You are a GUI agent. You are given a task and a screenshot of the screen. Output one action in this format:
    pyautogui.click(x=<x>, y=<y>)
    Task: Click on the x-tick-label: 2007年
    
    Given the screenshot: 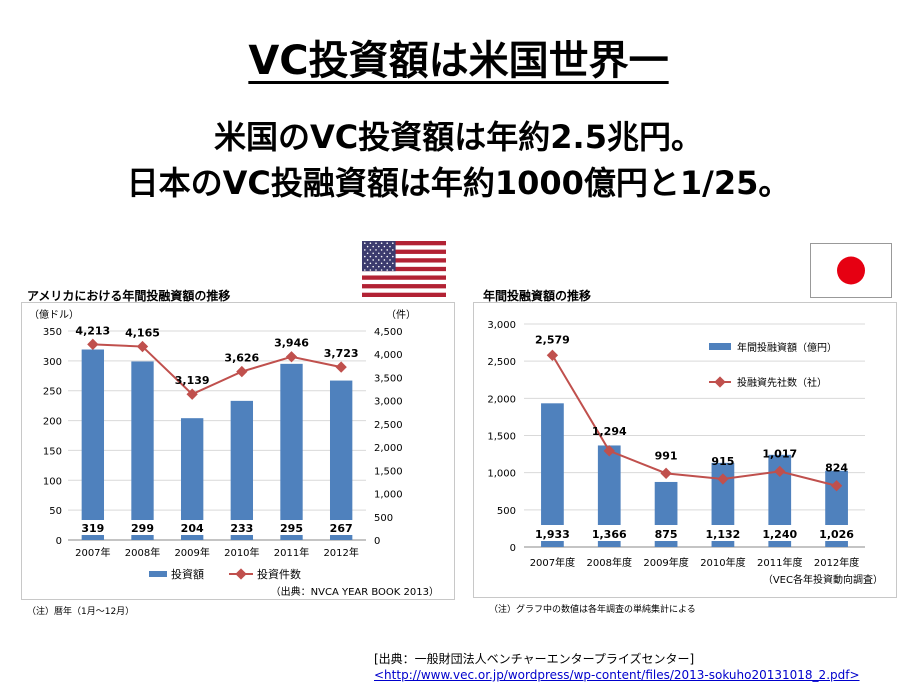 What is the action you would take?
    pyautogui.click(x=92, y=552)
    